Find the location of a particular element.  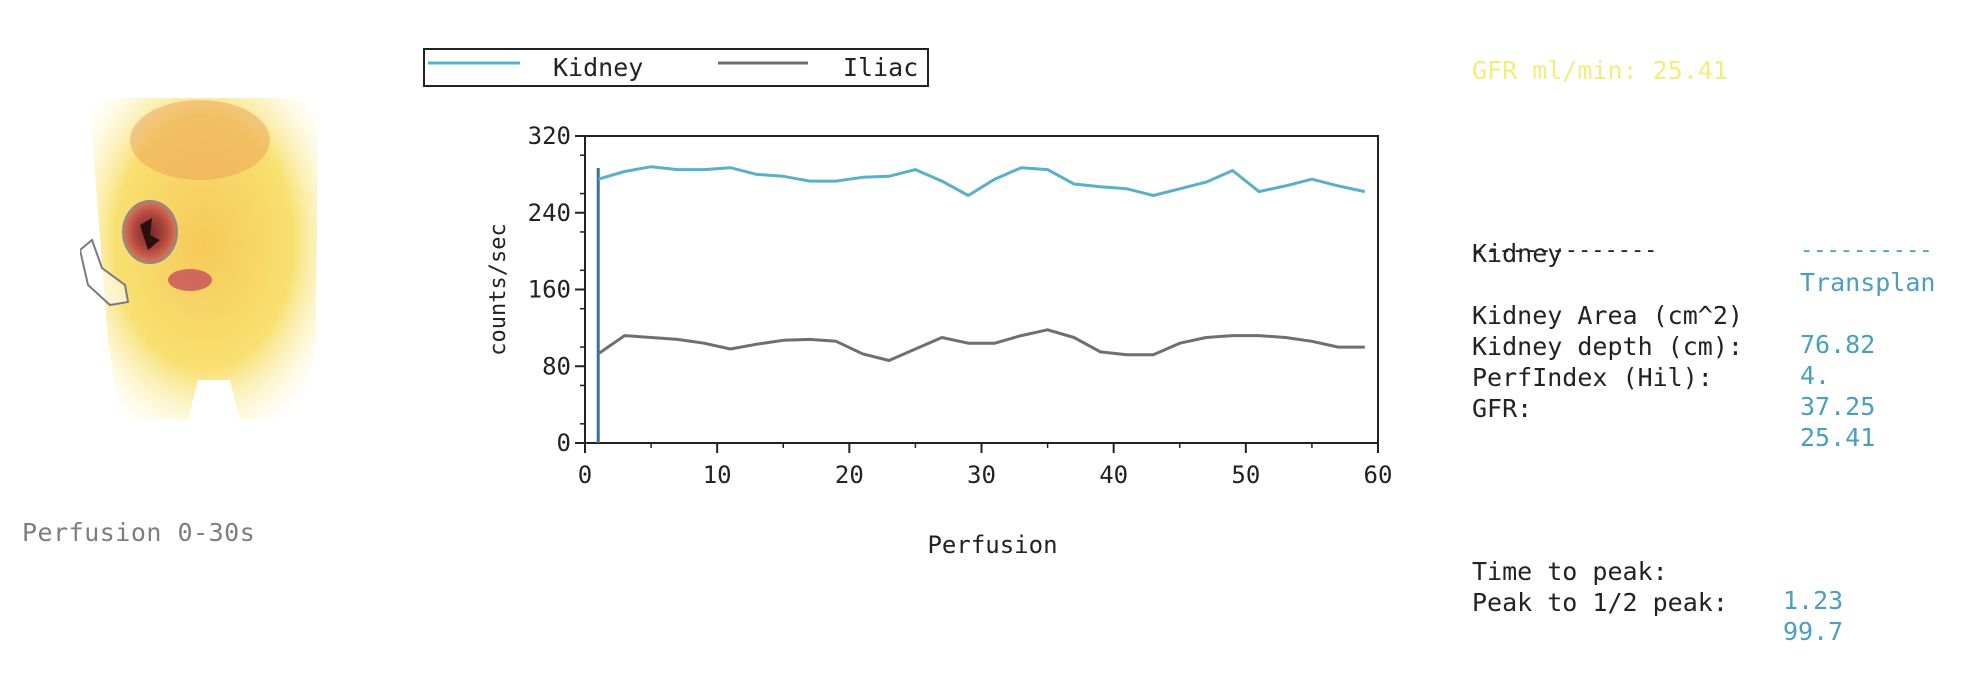

timing-row: Peak to 1/2 peak: 99.7 is located at coordinates (1657, 617).